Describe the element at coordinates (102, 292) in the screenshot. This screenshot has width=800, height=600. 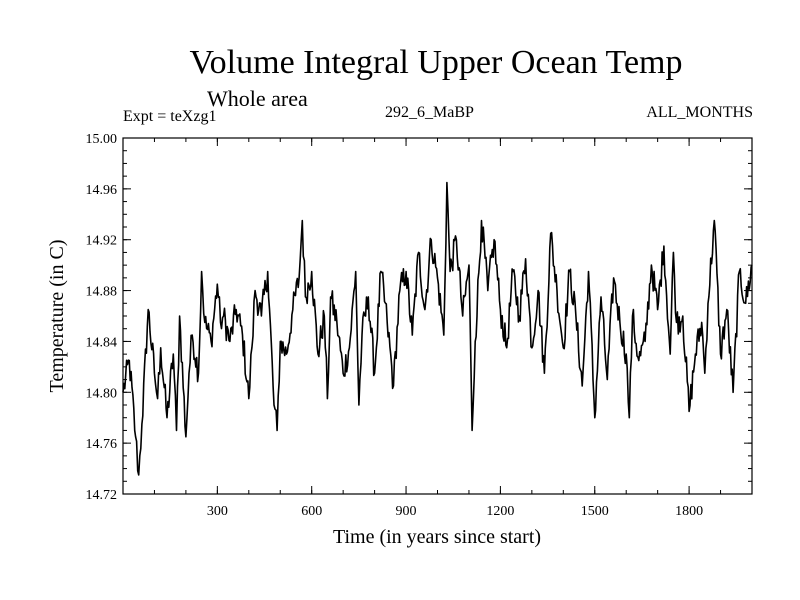
I see `y-tick-label: 14.88` at that location.